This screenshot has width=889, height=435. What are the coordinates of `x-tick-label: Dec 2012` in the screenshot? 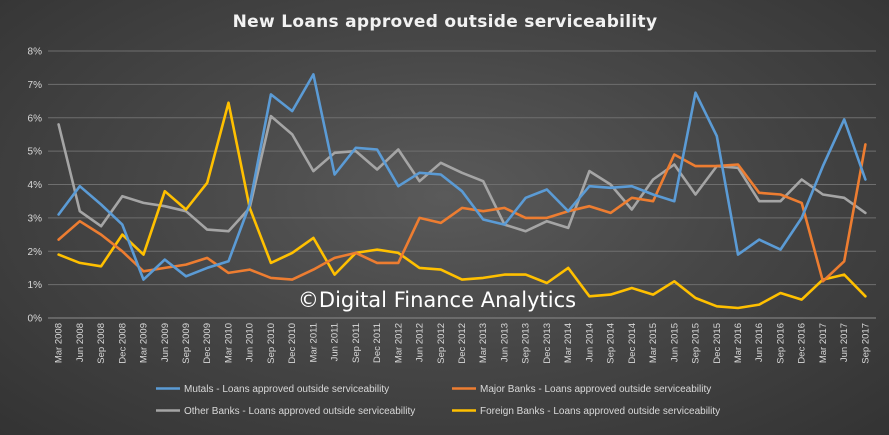 It's located at (462, 343).